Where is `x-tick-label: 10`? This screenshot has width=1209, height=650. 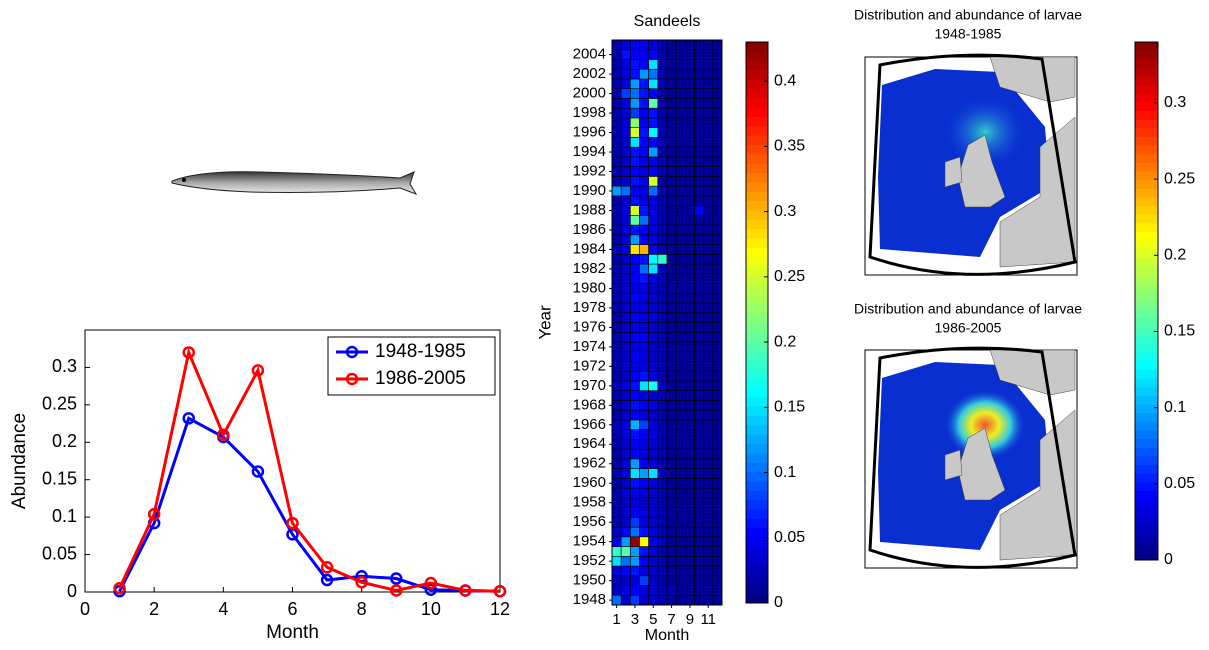 x-tick-label: 10 is located at coordinates (431, 609).